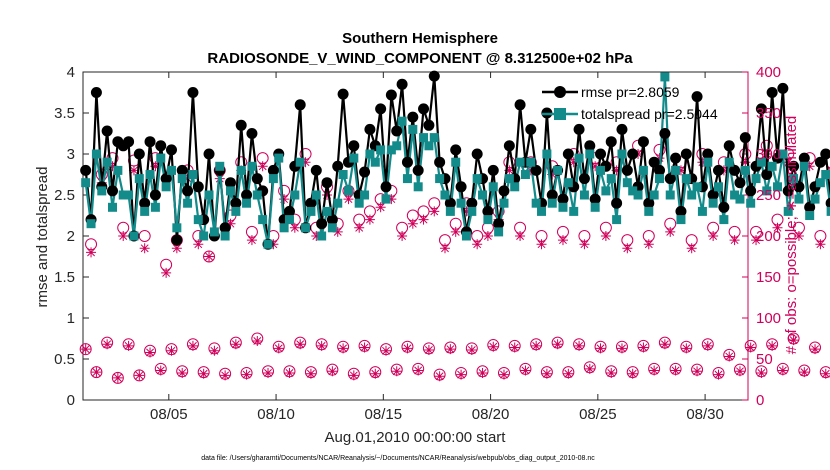 The image size is (830, 470). I want to click on y-tick-label: 3.5, so click(64, 113).